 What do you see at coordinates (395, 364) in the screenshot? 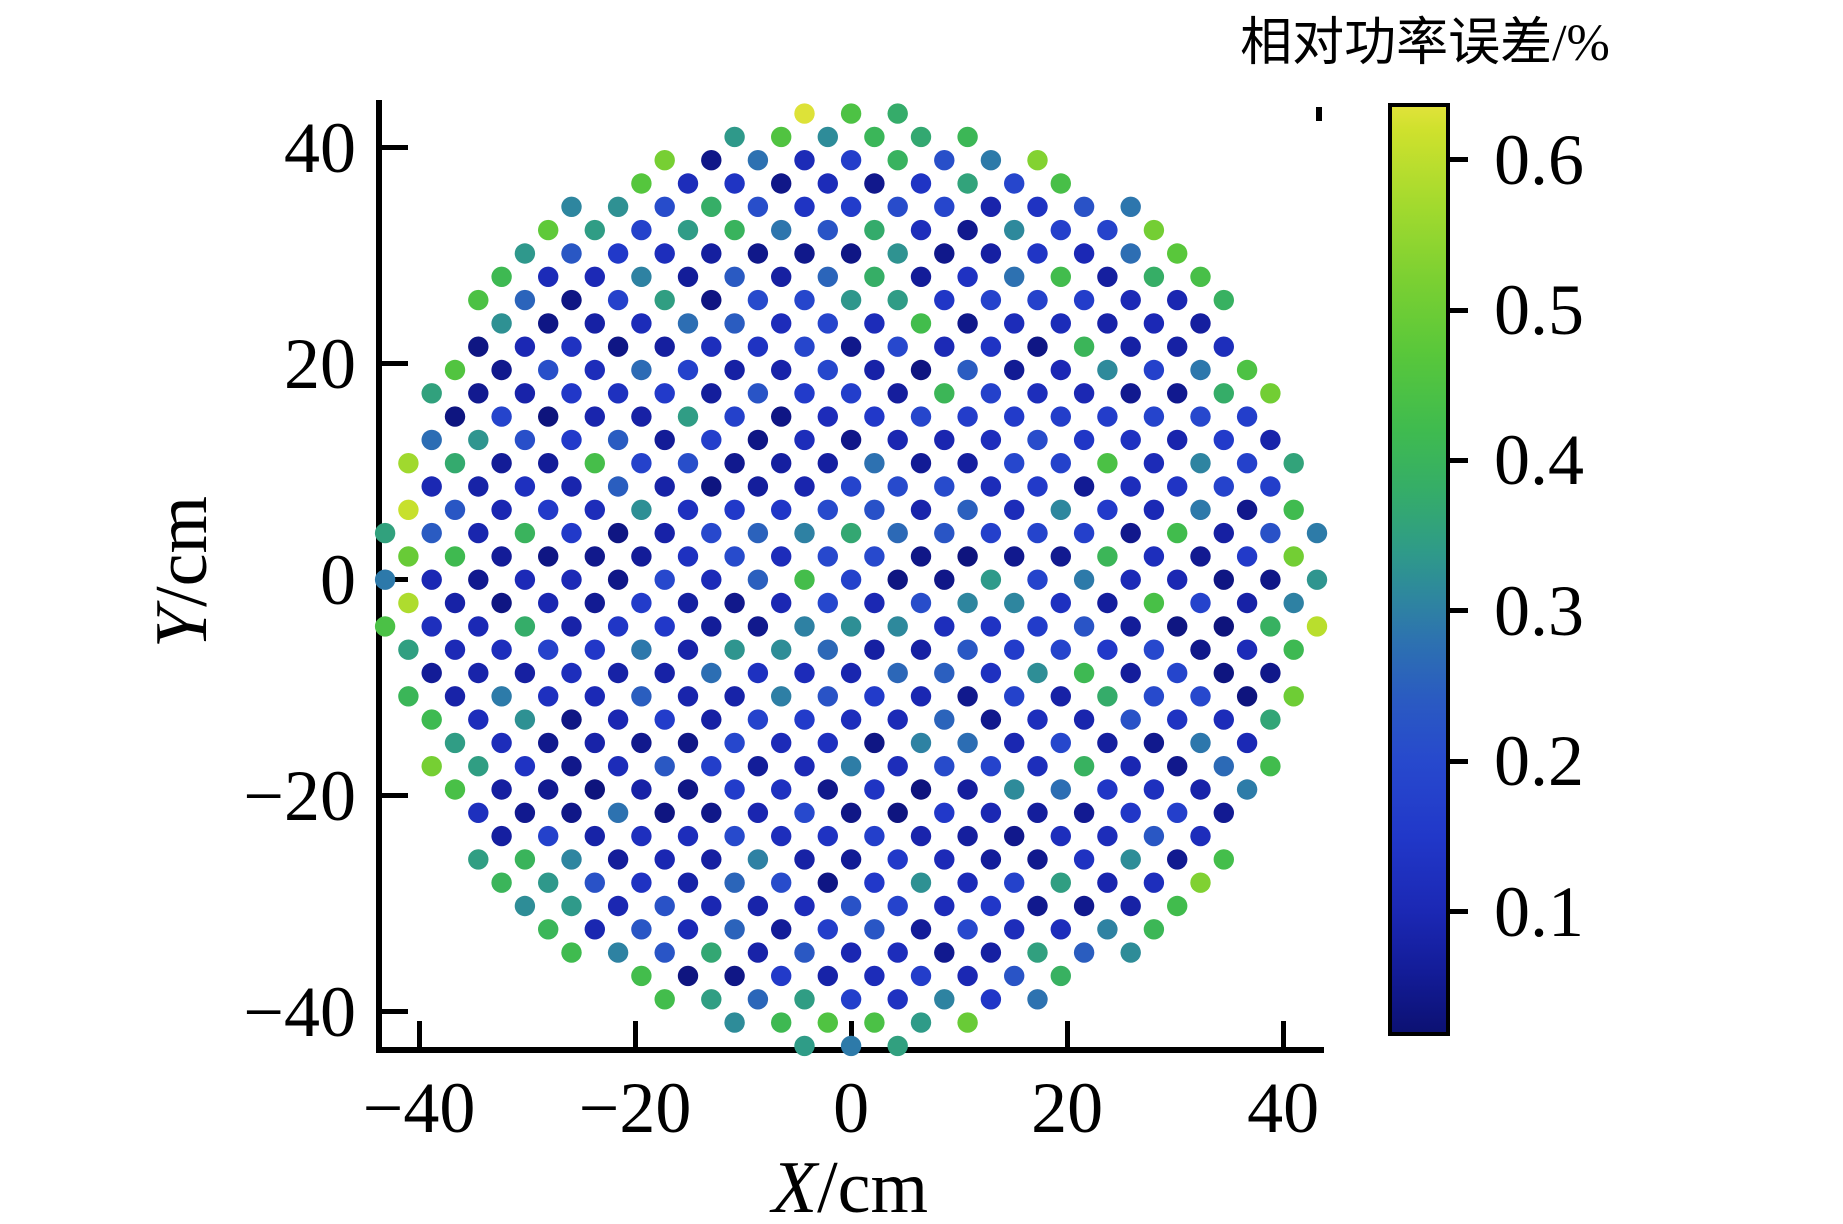
I see `y-tick` at bounding box center [395, 364].